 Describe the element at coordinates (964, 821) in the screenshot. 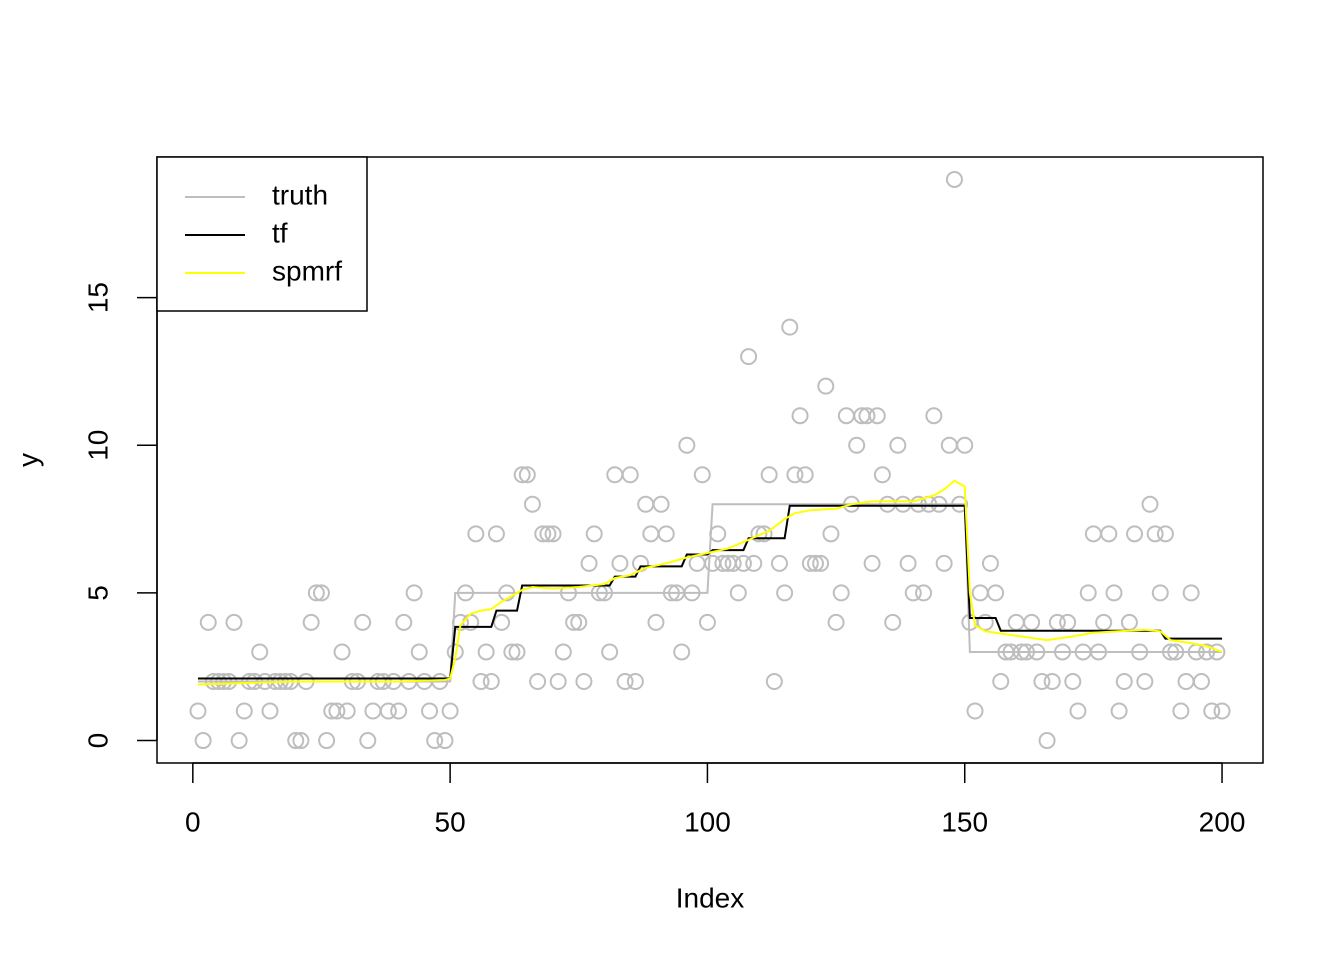

I see `x-tick-label: 150` at that location.